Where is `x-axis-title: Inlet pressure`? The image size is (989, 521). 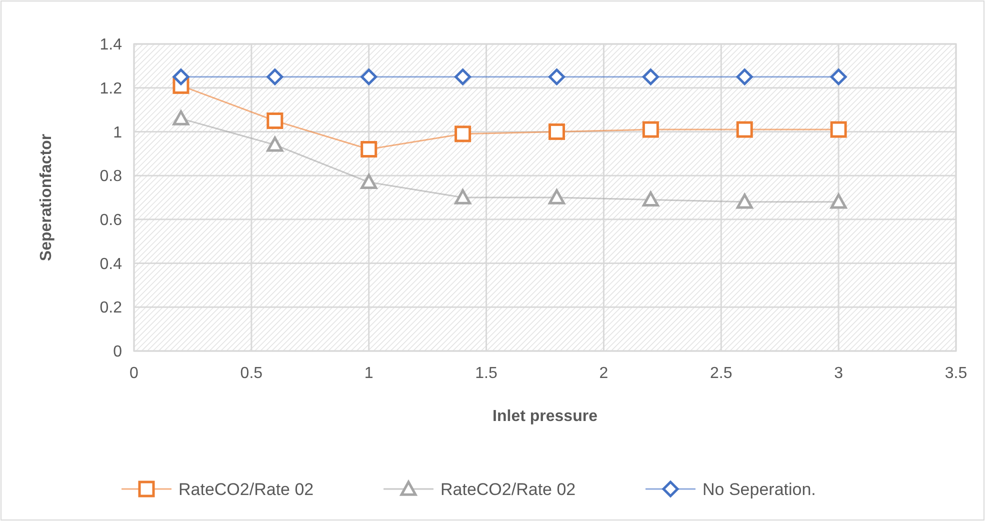 x-axis-title: Inlet pressure is located at coordinates (545, 416).